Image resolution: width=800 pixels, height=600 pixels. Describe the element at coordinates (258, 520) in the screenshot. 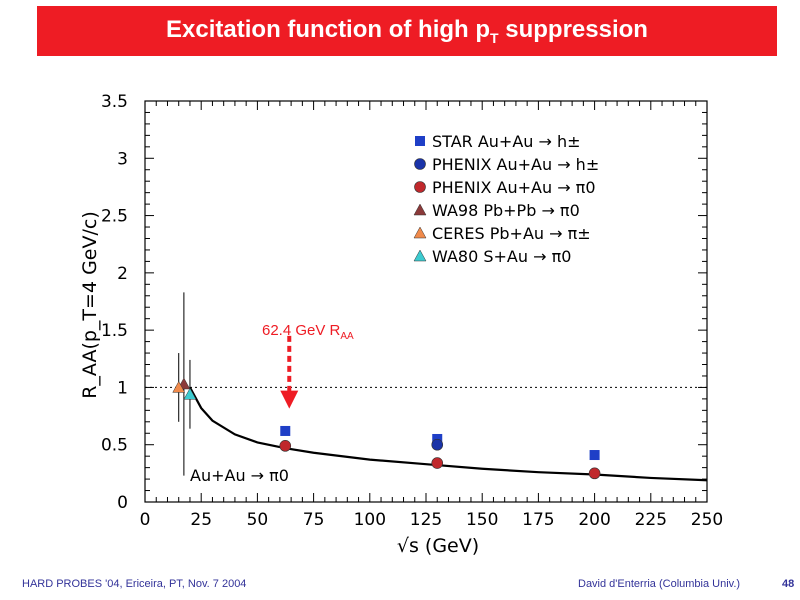

I see `x-tick-label: 50` at that location.